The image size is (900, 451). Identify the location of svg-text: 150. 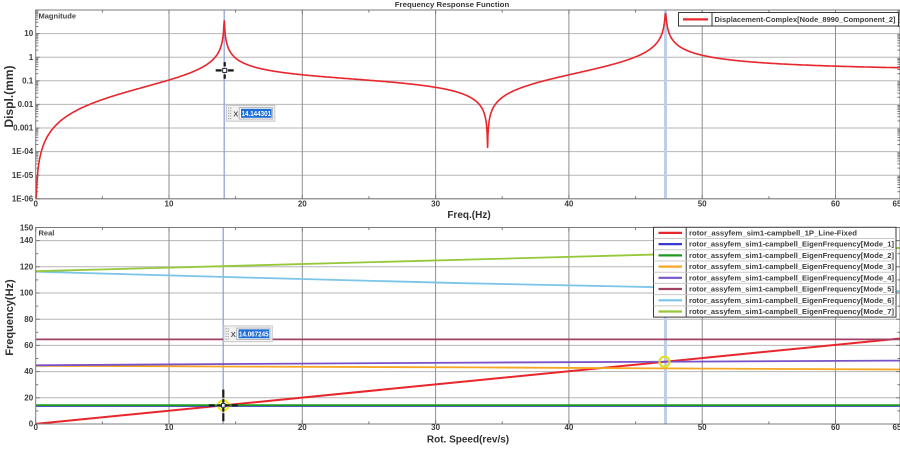
(27, 228).